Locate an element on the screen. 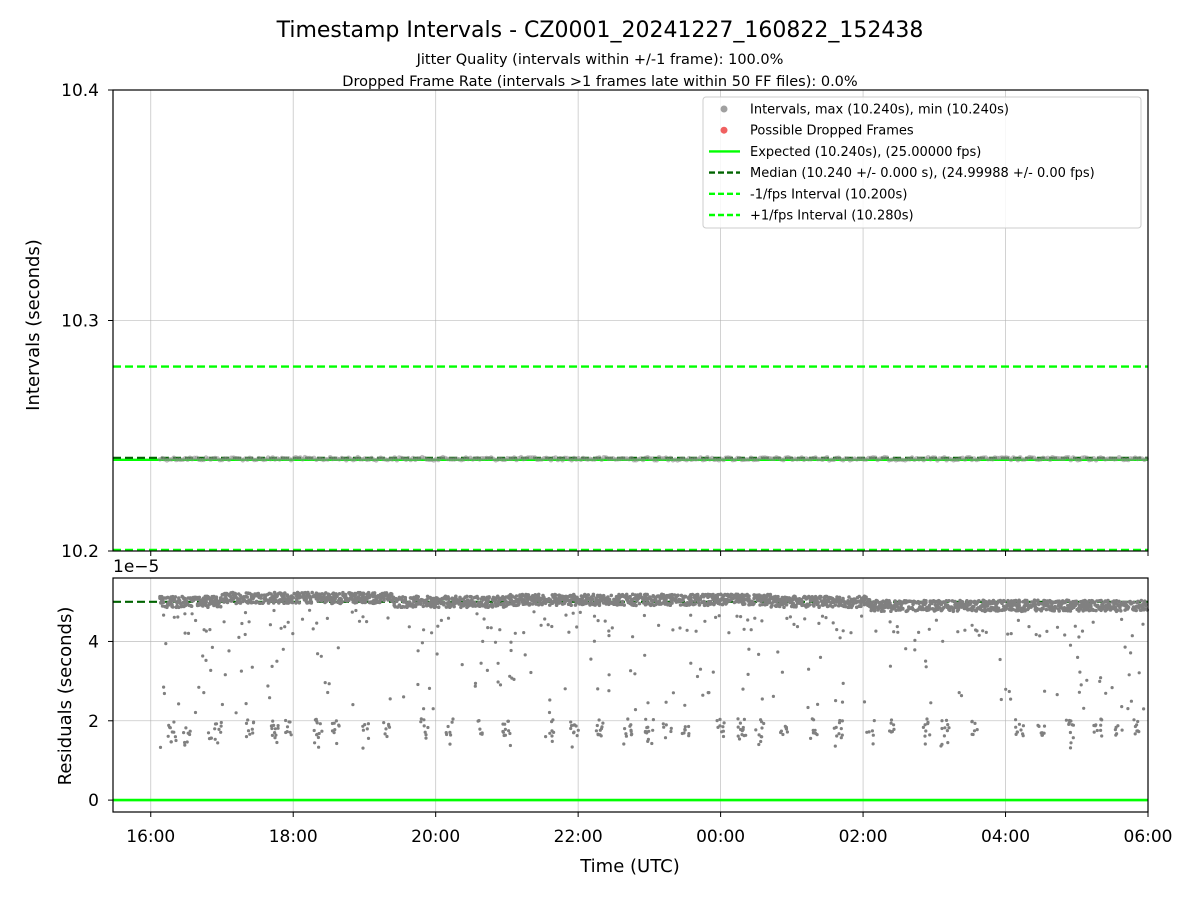 This screenshot has height=900, width=1200. x-tick-label: 18:00 is located at coordinates (293, 837).